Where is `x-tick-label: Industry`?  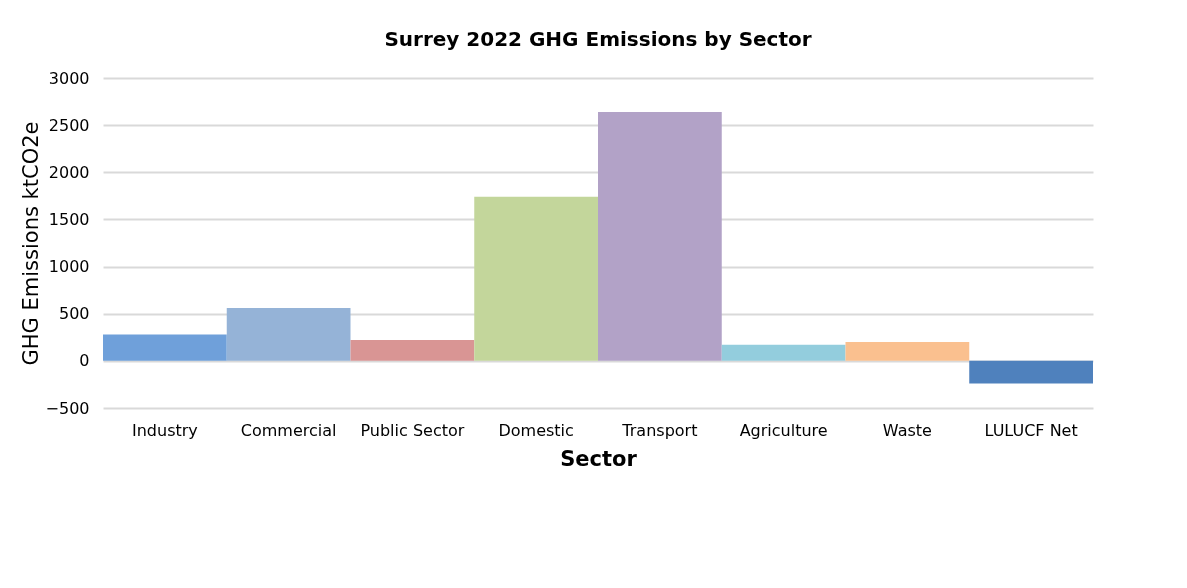
x-tick-label: Industry is located at coordinates (164, 430).